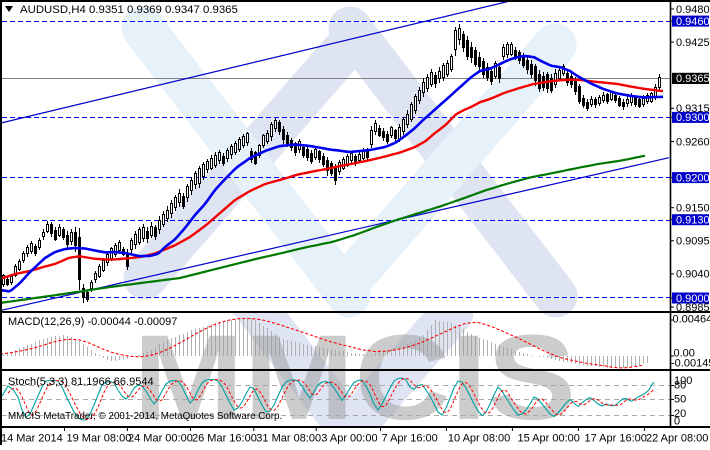 The height and width of the screenshot is (450, 710). What do you see at coordinates (677, 439) in the screenshot?
I see `svg-text: 22 Apr 08:00` at bounding box center [677, 439].